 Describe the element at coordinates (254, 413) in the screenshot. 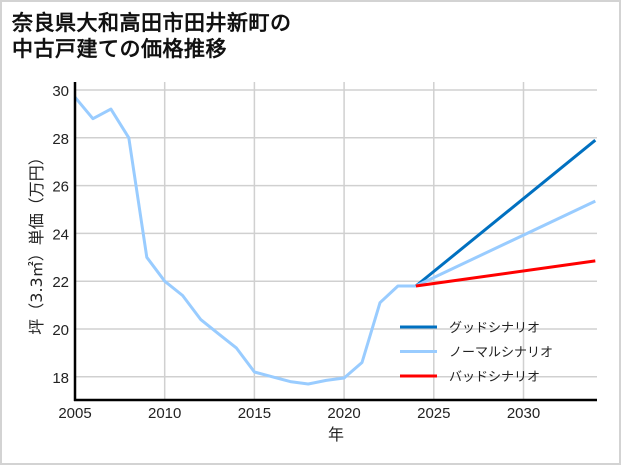

I see `x-tick-label: 2015` at that location.